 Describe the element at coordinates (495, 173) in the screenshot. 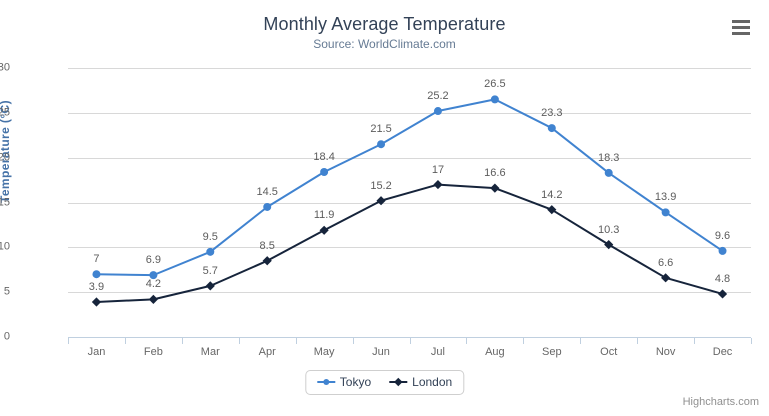

I see `data-label-london-aug: 16.6` at that location.